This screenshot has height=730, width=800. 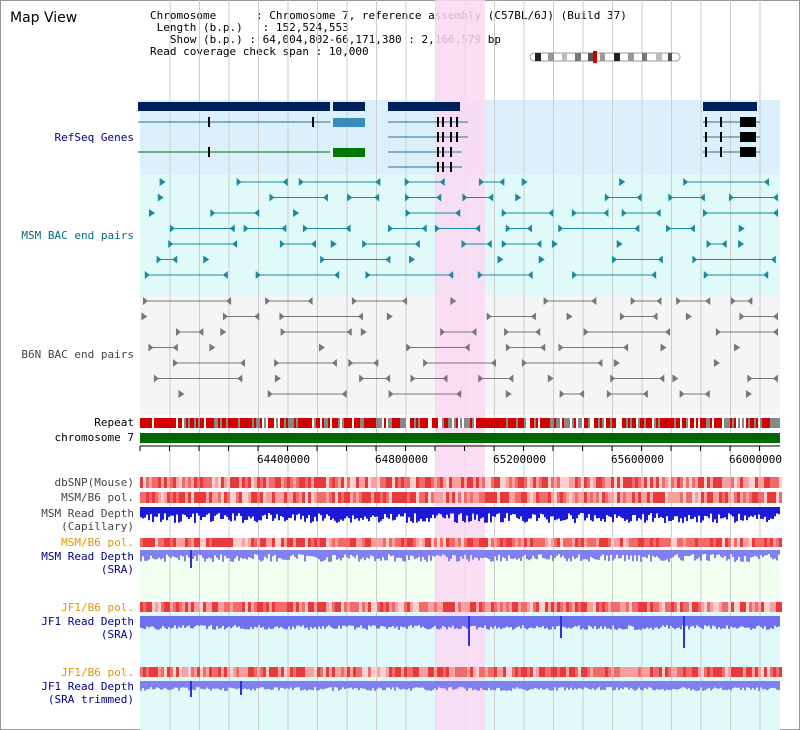 I want to click on jf1-depth-trim-label-1: JF1 Read Depth, so click(x=87, y=686).